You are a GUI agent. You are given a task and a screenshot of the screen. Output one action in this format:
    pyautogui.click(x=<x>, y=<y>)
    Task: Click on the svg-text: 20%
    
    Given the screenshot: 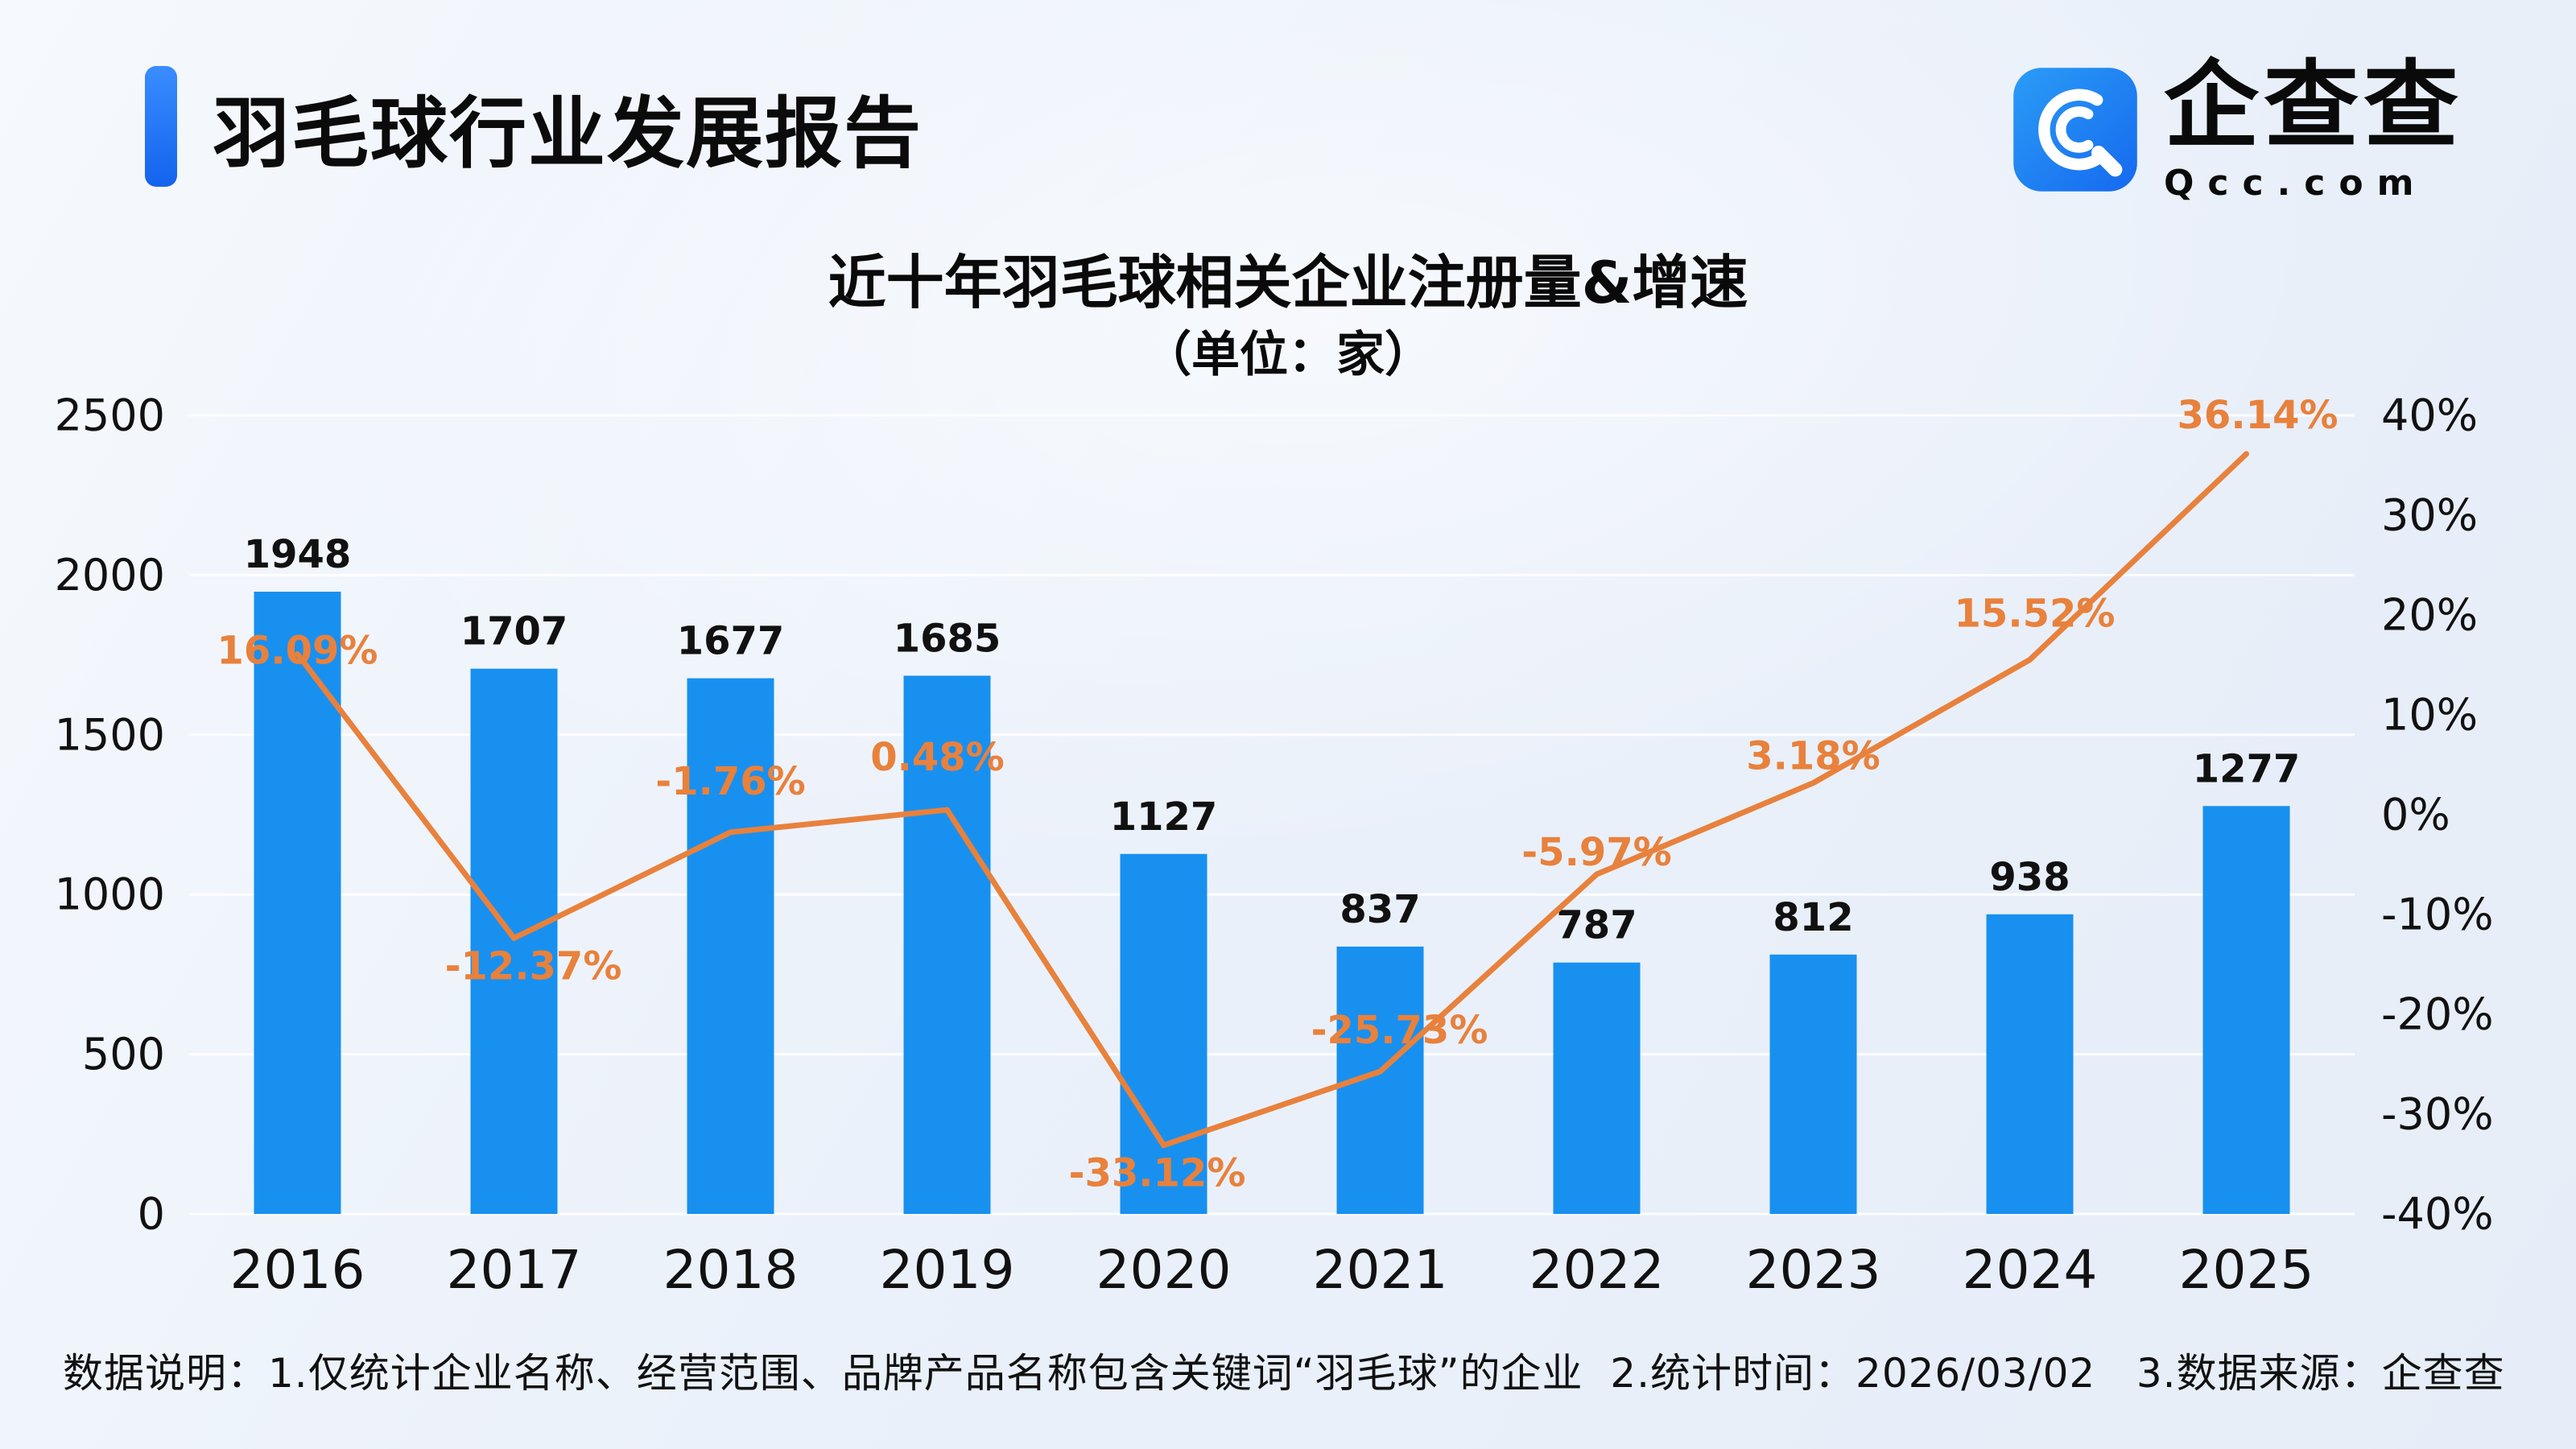 What is the action you would take?
    pyautogui.click(x=2429, y=615)
    